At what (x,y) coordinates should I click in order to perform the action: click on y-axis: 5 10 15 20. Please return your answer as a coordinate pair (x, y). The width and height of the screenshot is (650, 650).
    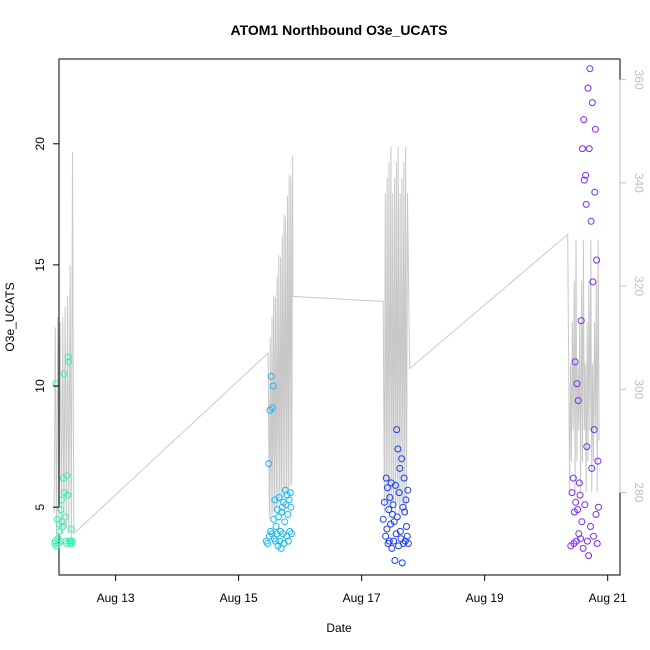
    Looking at the image, I should click on (46, 324).